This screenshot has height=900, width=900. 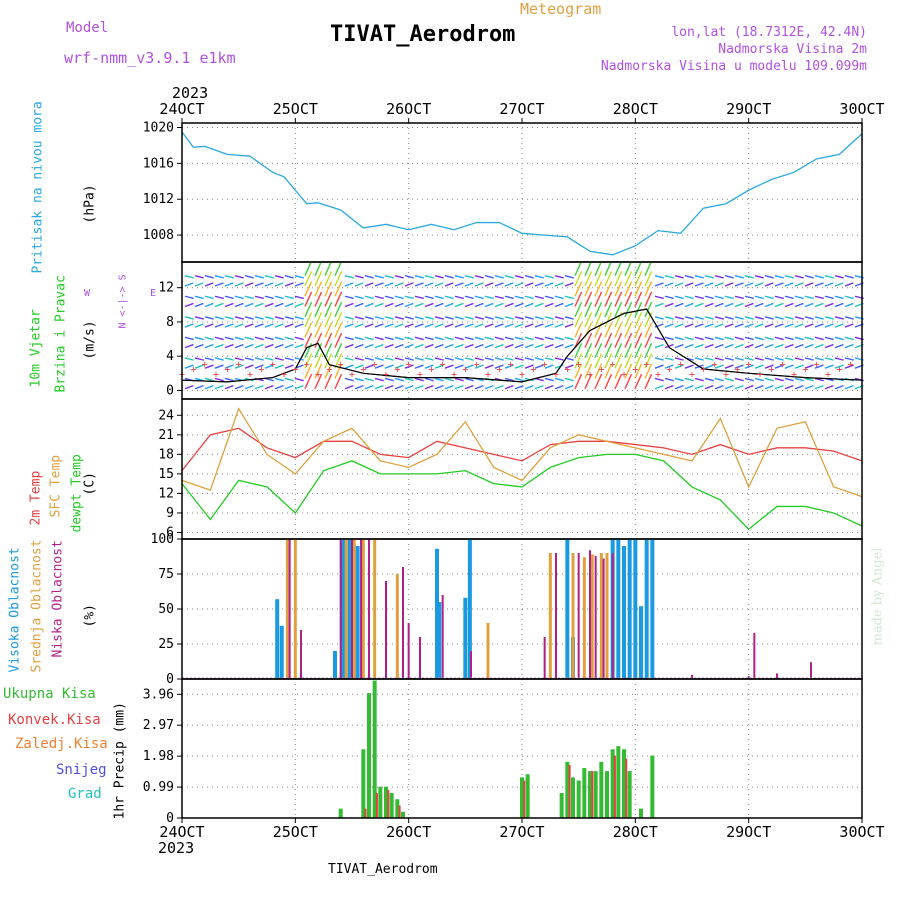 I want to click on year-bottom: 2023, so click(x=176, y=848).